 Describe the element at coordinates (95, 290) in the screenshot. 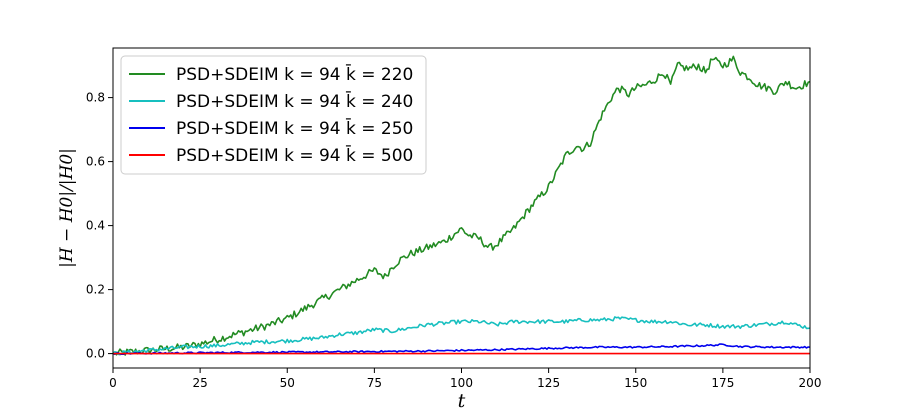

I see `y-tick-label: 0.2` at that location.